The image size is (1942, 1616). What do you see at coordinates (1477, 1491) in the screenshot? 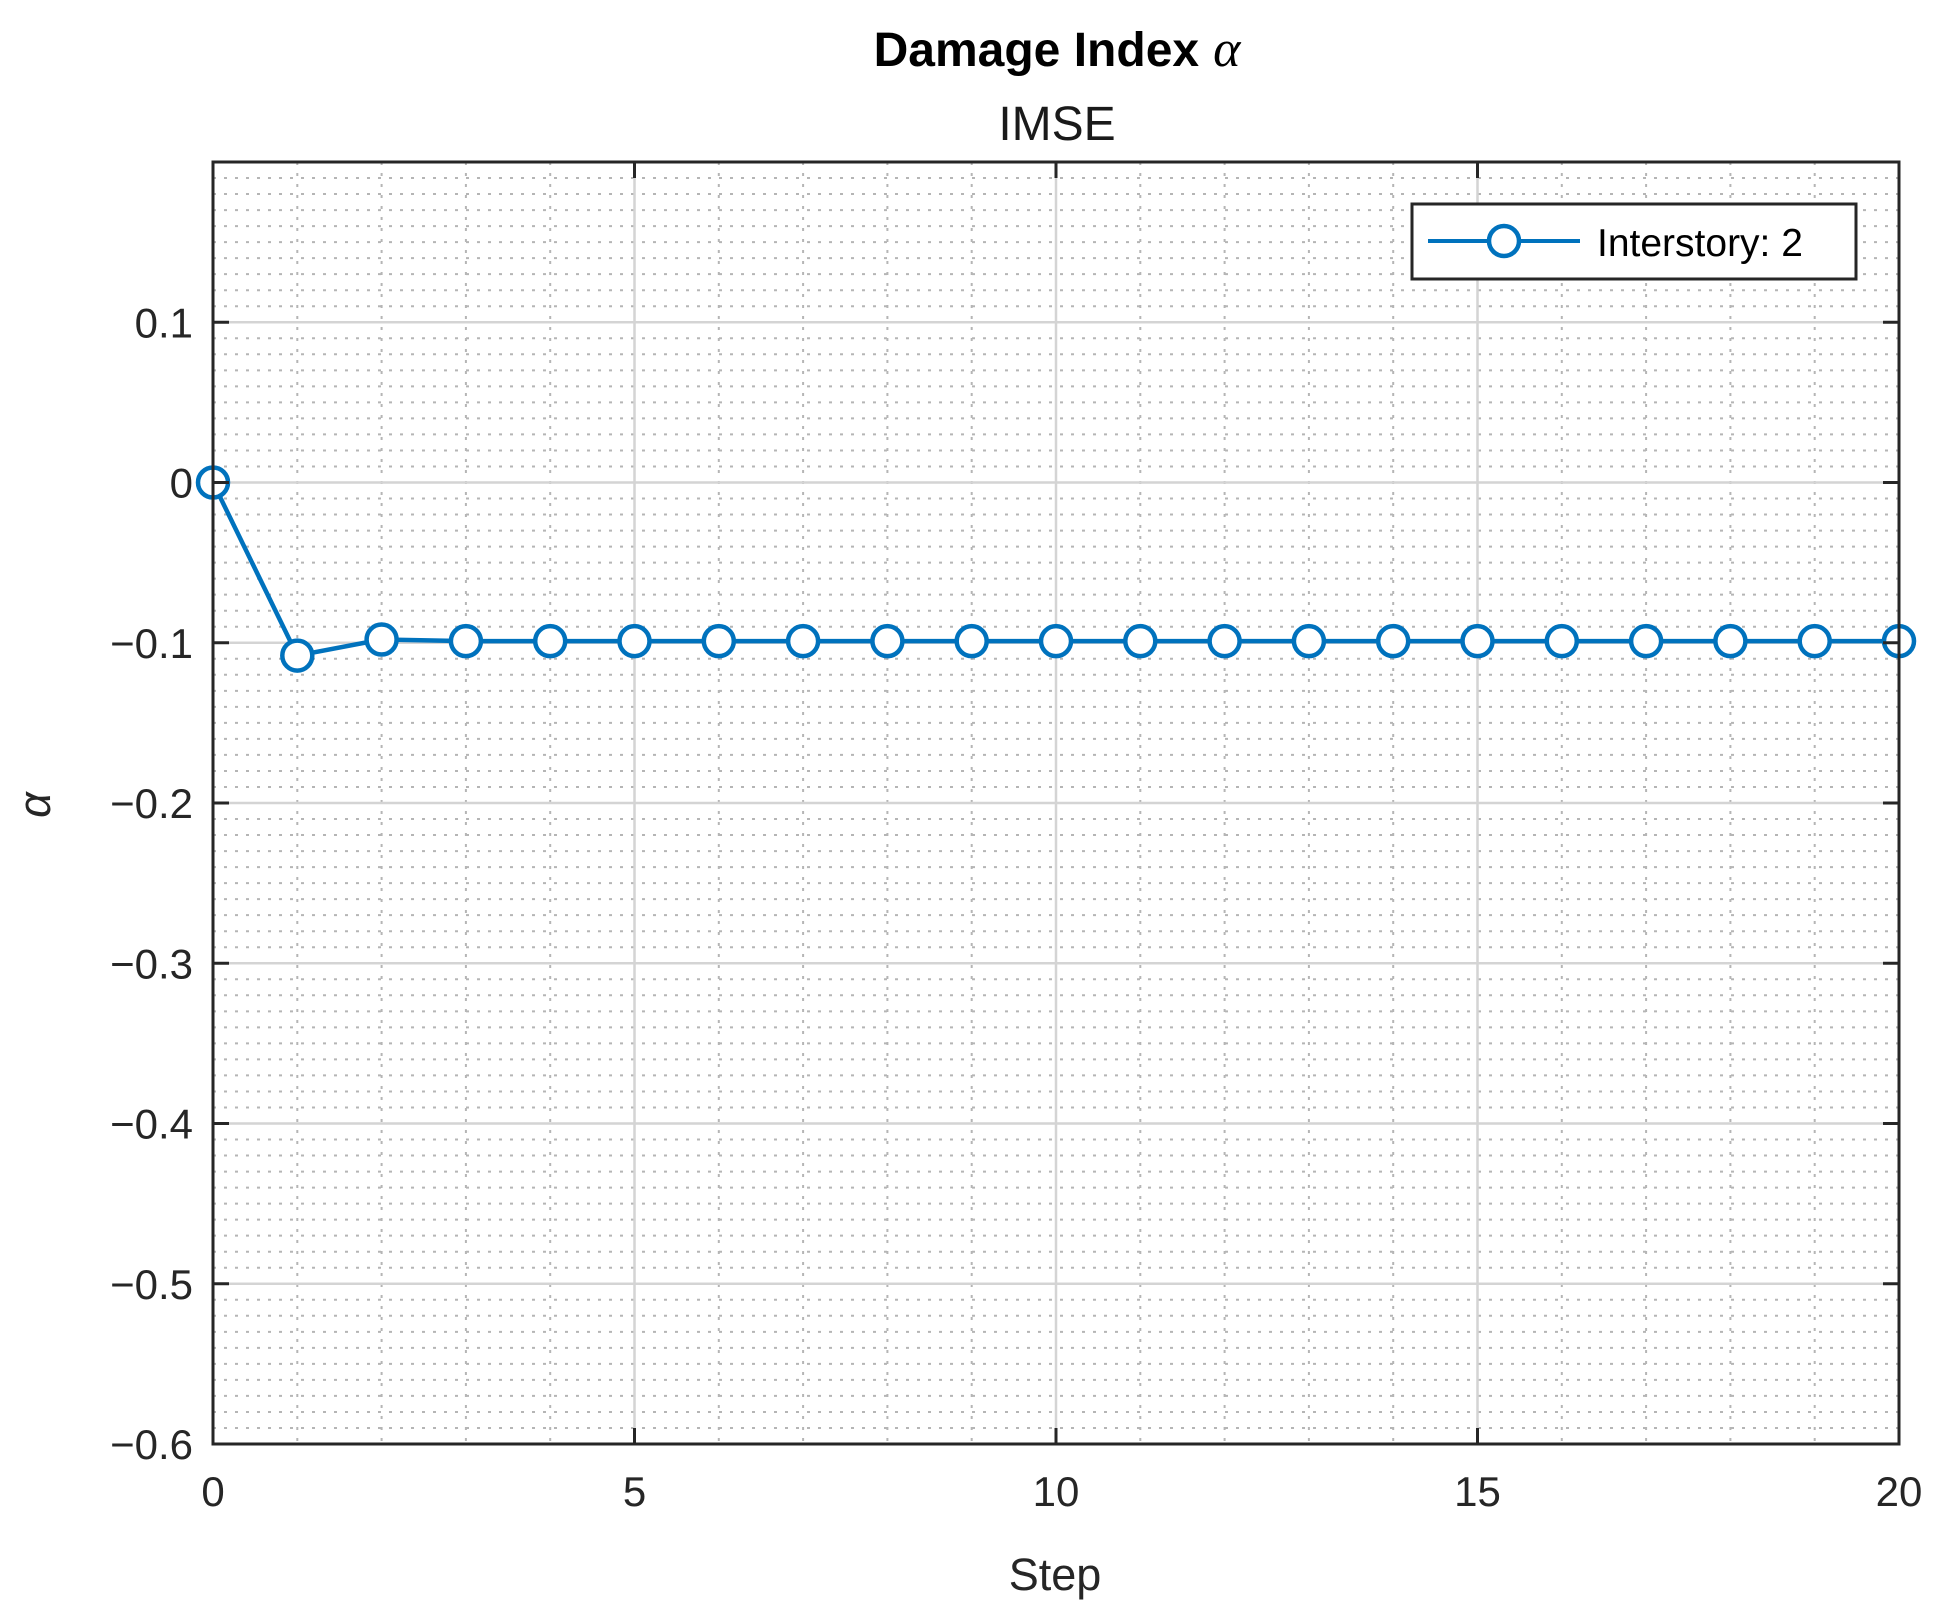
I see `x-tick-label: 15` at bounding box center [1477, 1491].